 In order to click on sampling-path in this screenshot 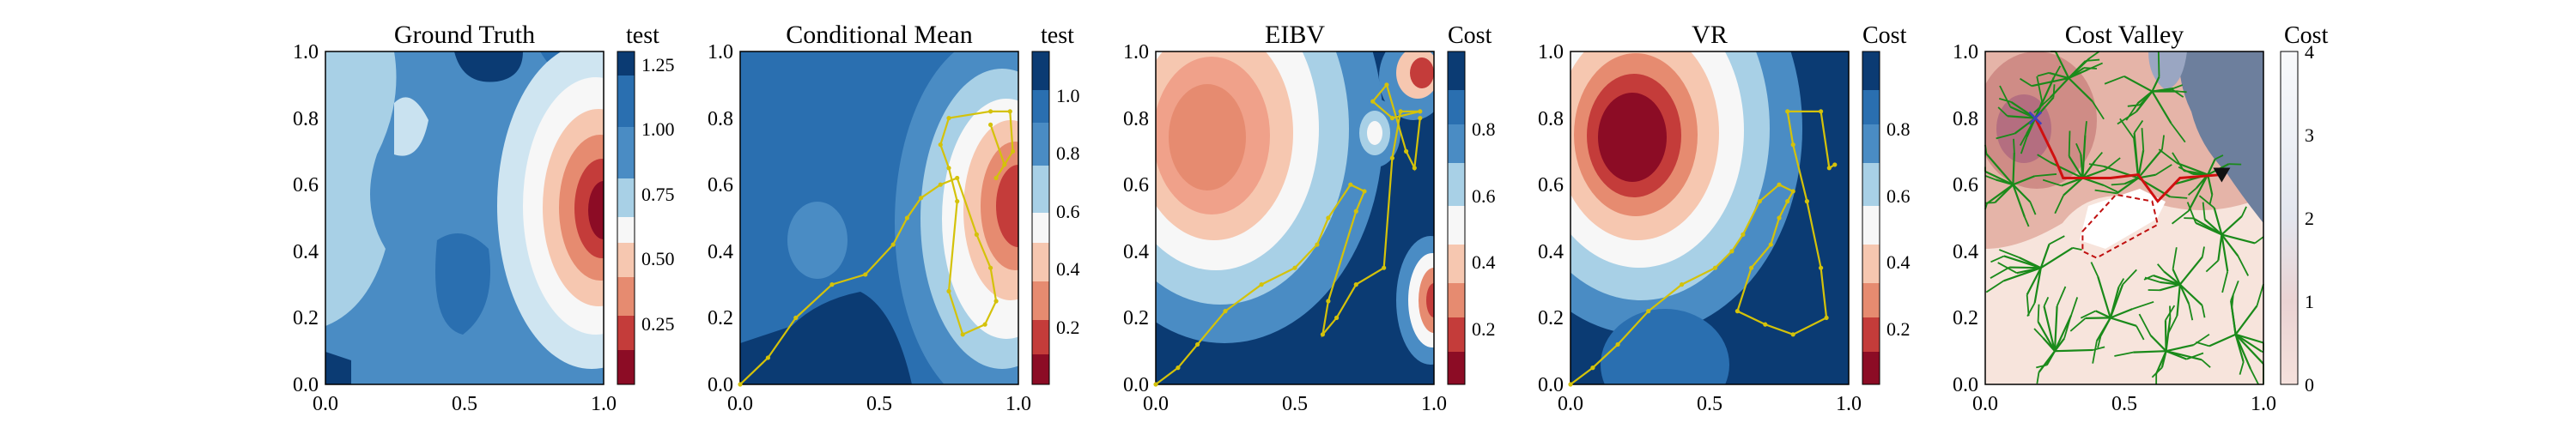, I will do `click(877, 248)`.